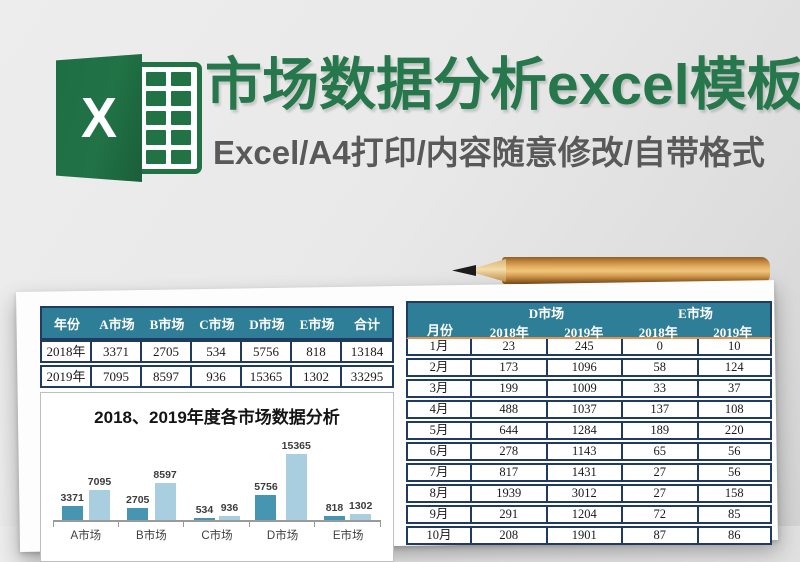 The image size is (800, 562). Describe the element at coordinates (658, 332) in the screenshot. I see `monthly-sub-header: 2018年` at that location.